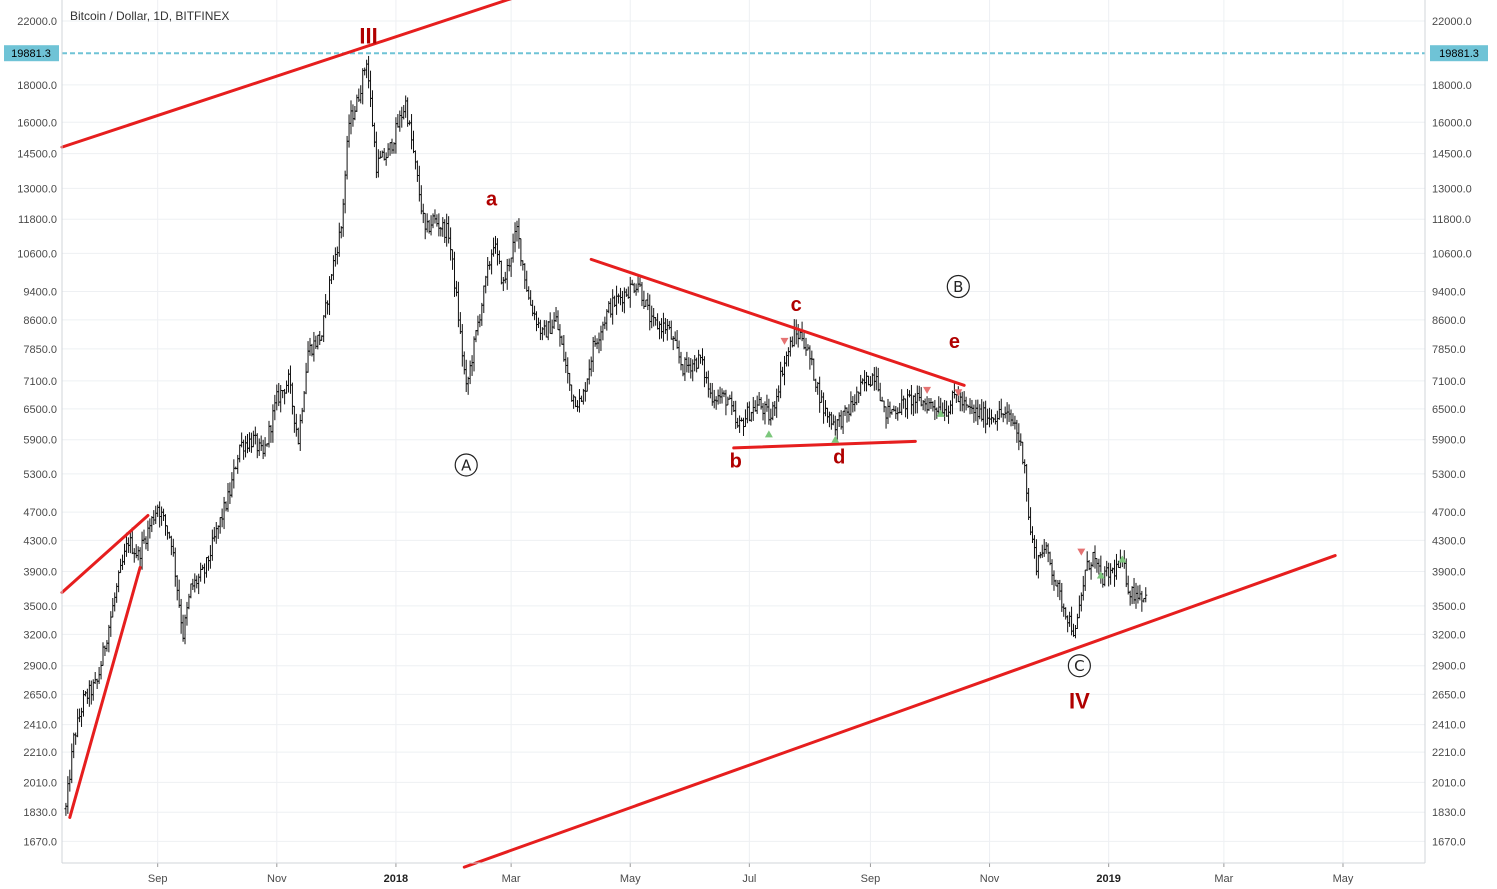 The width and height of the screenshot is (1497, 889). I want to click on y-tick-label-right: 3900.0, so click(1449, 572).